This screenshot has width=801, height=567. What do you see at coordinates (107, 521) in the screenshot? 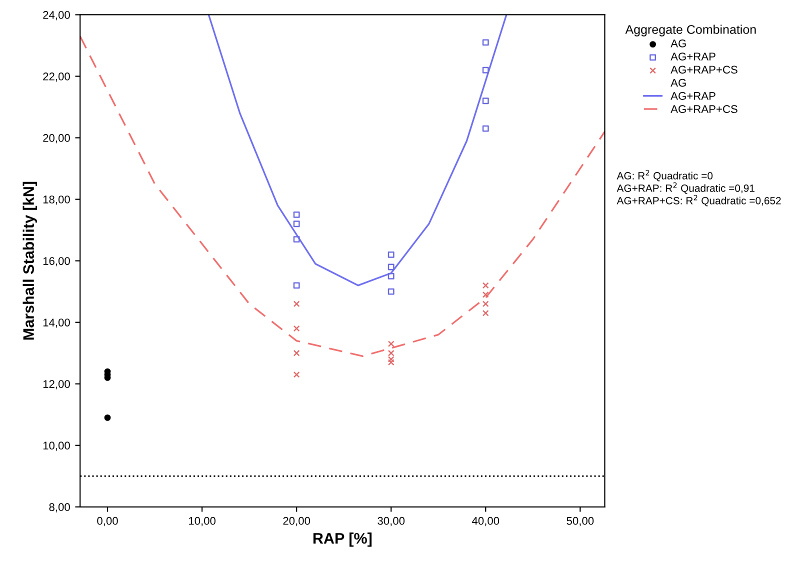
I see `x-tick-label: 0,00` at bounding box center [107, 521].